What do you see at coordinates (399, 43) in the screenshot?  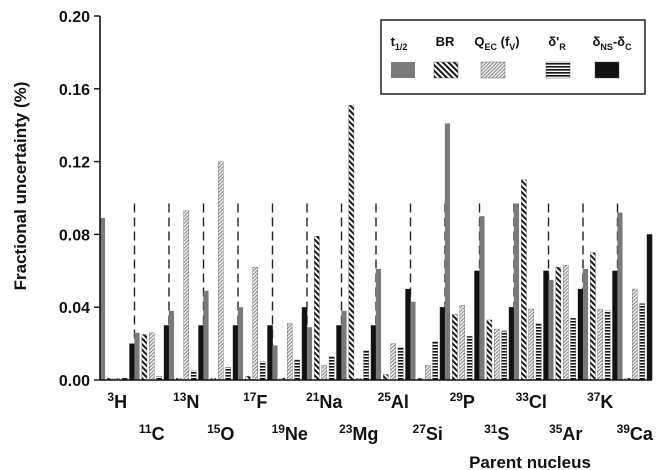 I see `legend-label-t12: t1/2` at bounding box center [399, 43].